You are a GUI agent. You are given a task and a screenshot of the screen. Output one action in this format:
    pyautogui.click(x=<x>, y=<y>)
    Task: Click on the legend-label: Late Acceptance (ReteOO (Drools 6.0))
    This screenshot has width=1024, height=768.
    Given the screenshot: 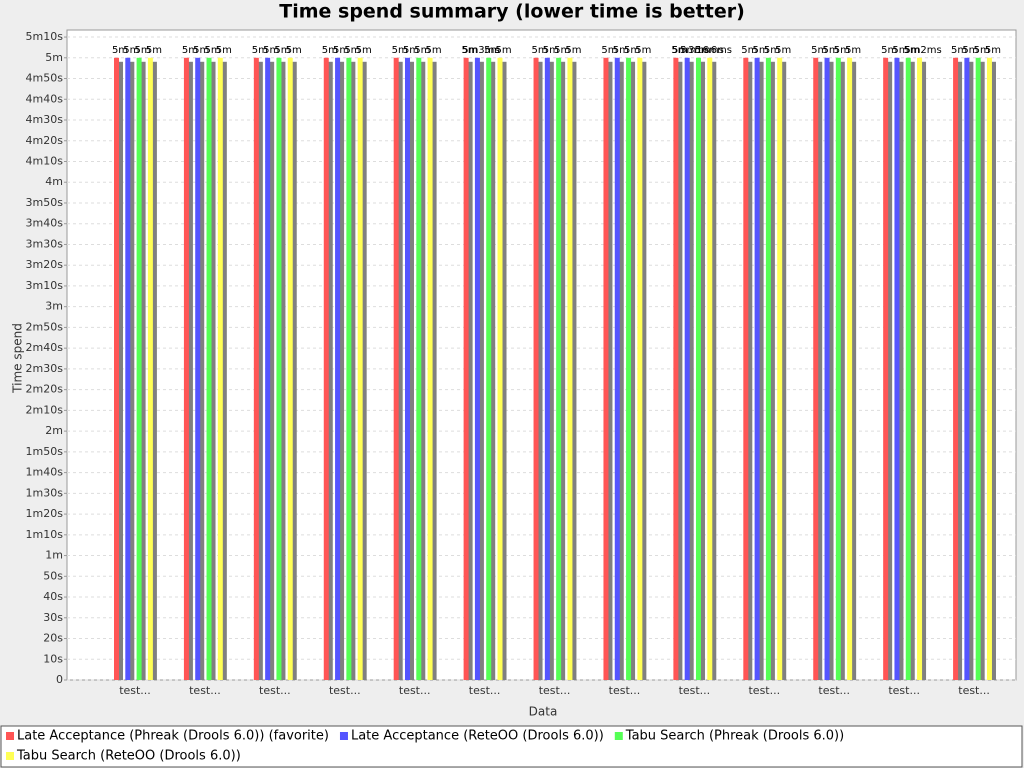 What is the action you would take?
    pyautogui.click(x=477, y=736)
    